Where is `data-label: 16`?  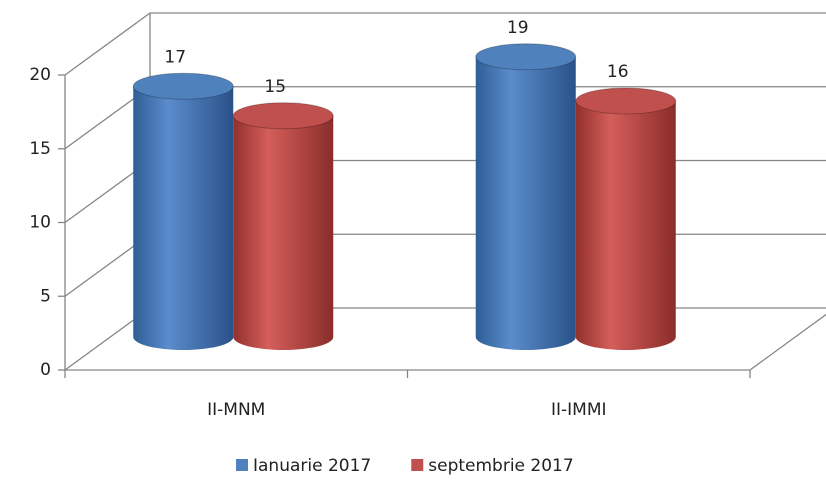 data-label: 16 is located at coordinates (618, 72).